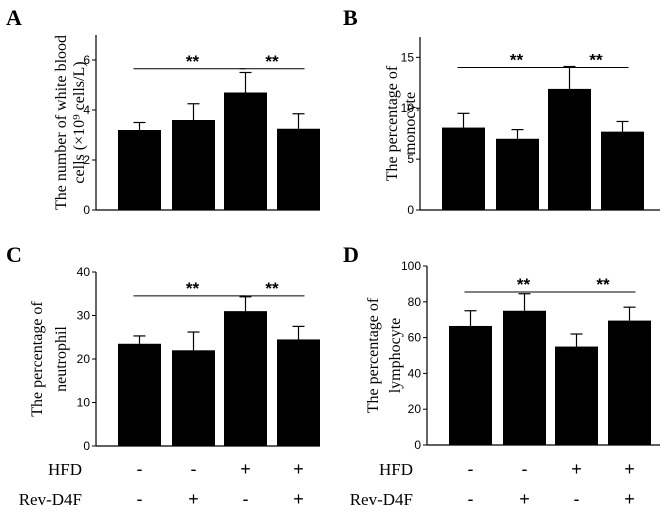 This screenshot has height=515, width=665. What do you see at coordinates (86, 160) in the screenshot?
I see `y-tick-label: 2` at bounding box center [86, 160].